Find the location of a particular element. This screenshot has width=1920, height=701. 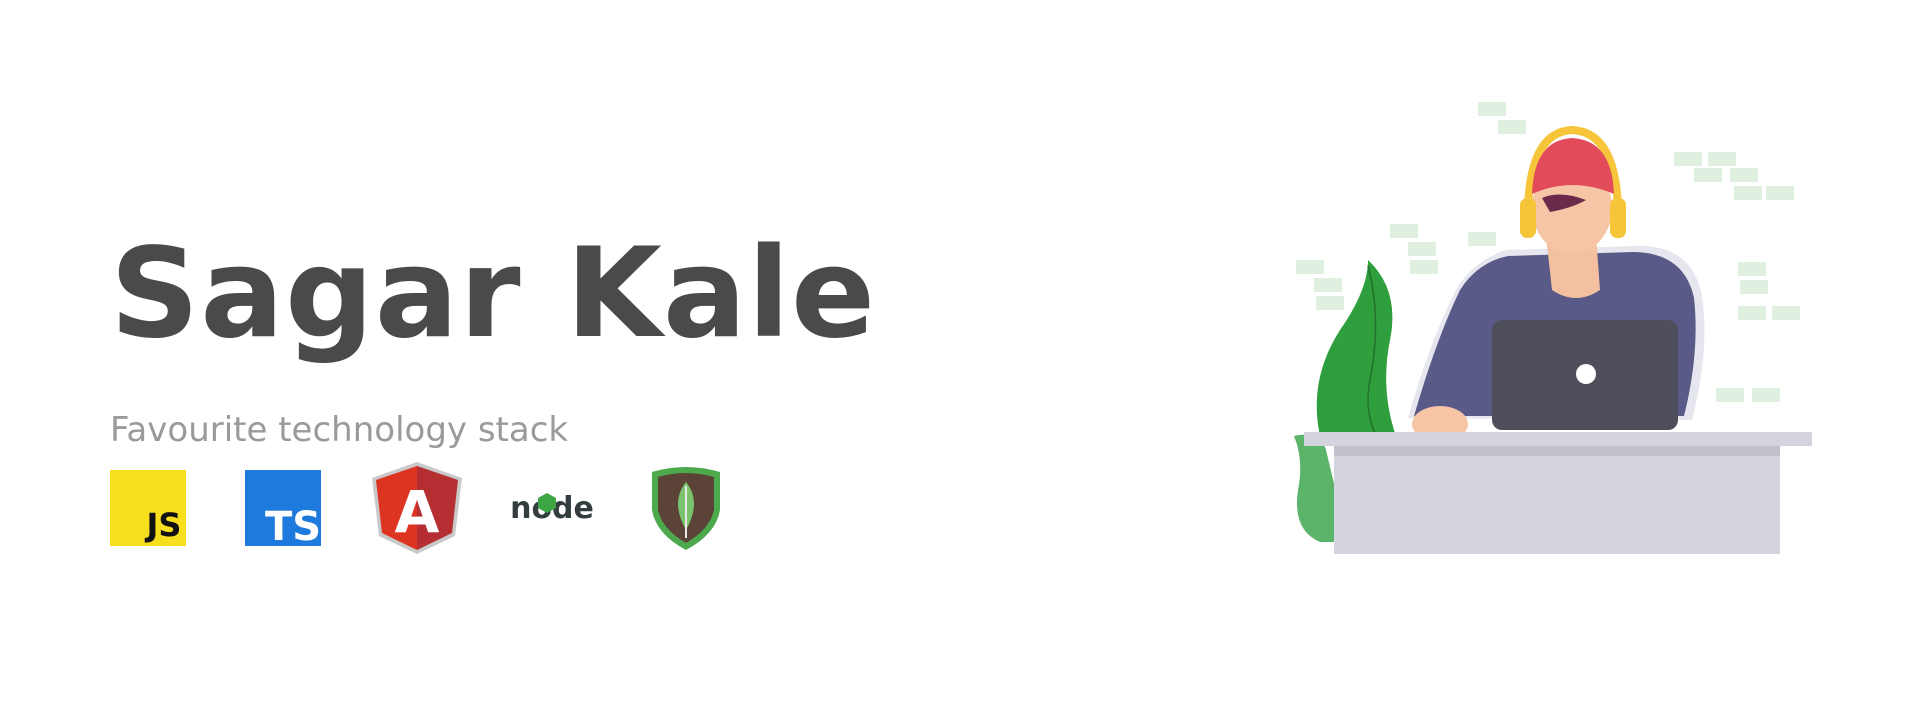

angular-icon-label: A is located at coordinates (417, 512).